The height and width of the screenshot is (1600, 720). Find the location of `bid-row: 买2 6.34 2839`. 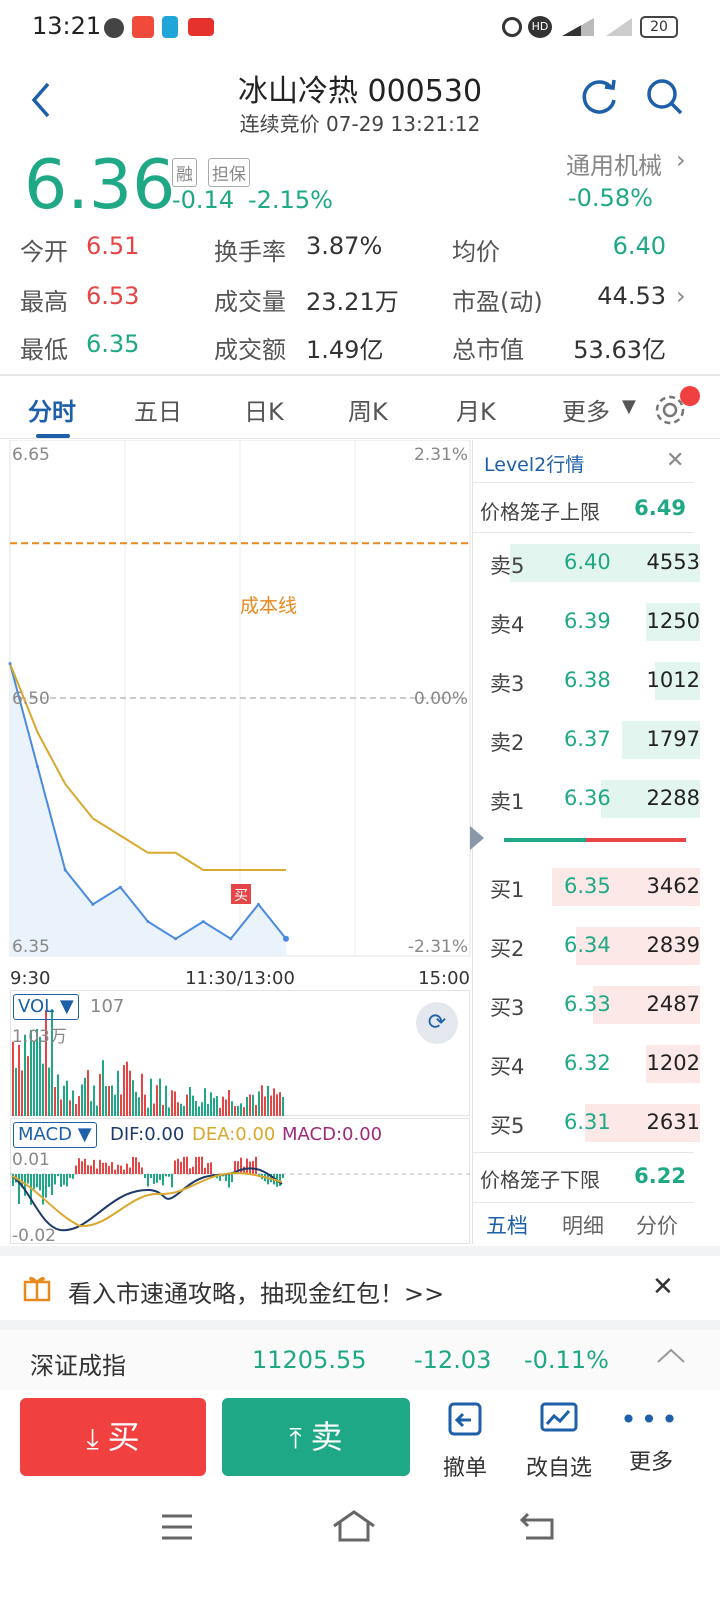

bid-row: 买2 6.34 2839 is located at coordinates (590, 946).